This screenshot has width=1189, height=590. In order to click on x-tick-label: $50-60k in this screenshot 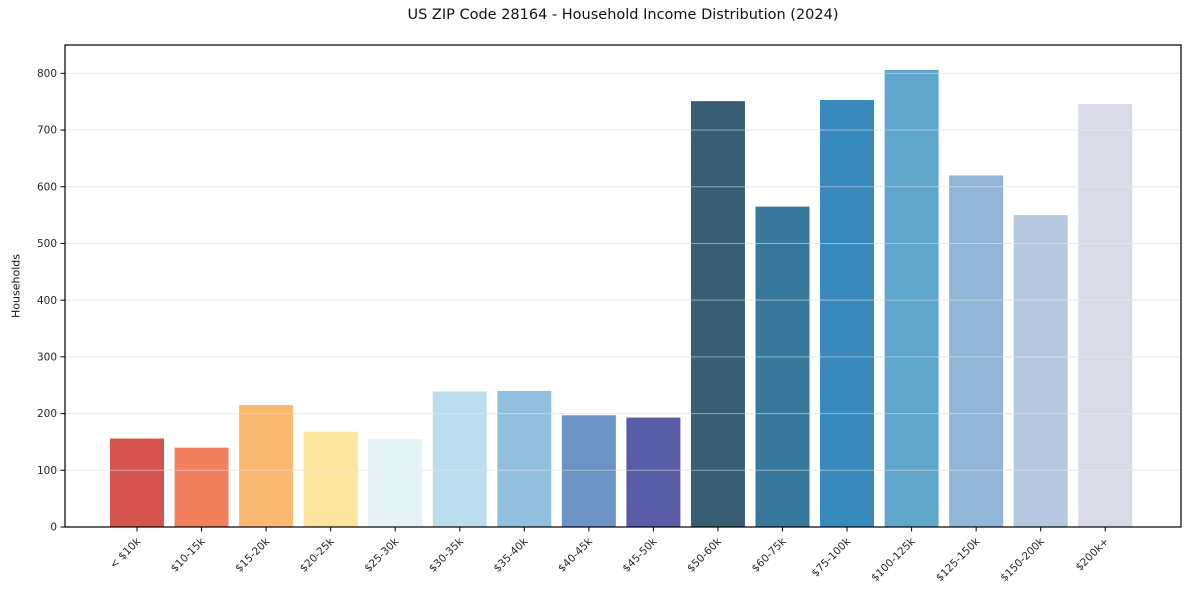, I will do `click(705, 555)`.